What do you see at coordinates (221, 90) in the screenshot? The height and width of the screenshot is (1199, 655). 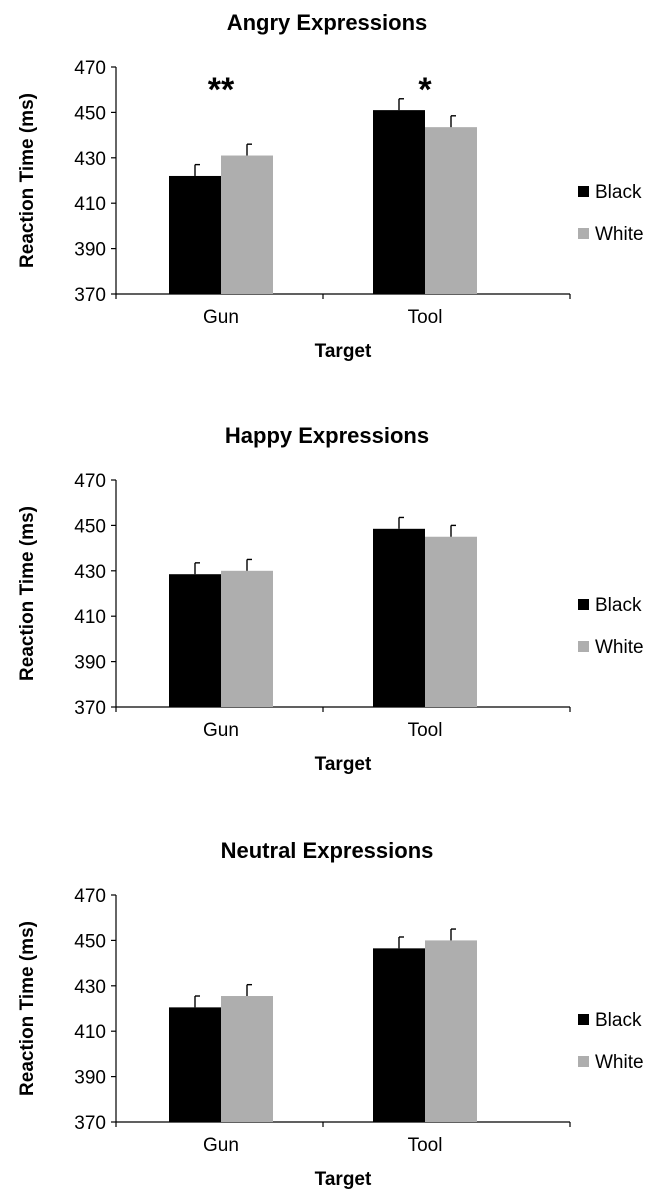 I see `significance-marker: **` at bounding box center [221, 90].